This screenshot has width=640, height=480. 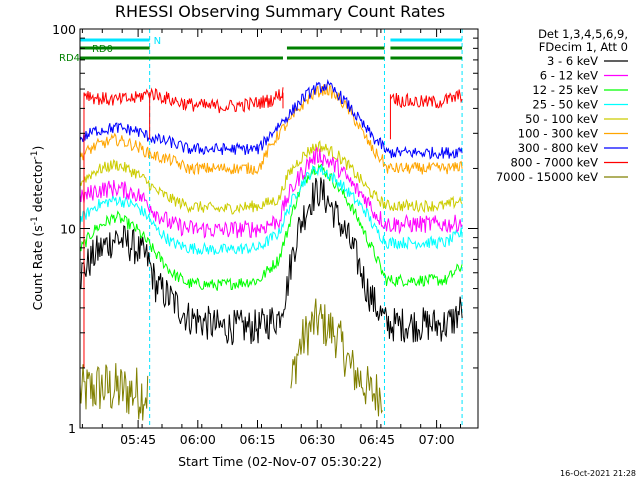 What do you see at coordinates (37, 267) in the screenshot?
I see `y-label-main: Count Rate (s` at bounding box center [37, 267].